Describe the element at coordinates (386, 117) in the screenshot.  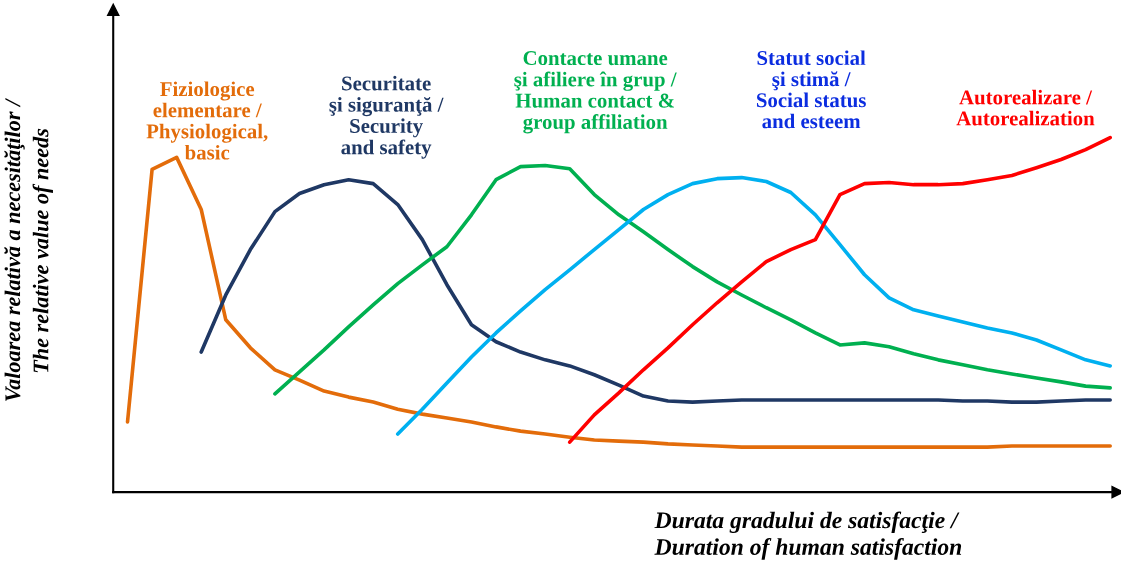
I see `series-label: Securitate şi siguranţă / Security and safety` at that location.